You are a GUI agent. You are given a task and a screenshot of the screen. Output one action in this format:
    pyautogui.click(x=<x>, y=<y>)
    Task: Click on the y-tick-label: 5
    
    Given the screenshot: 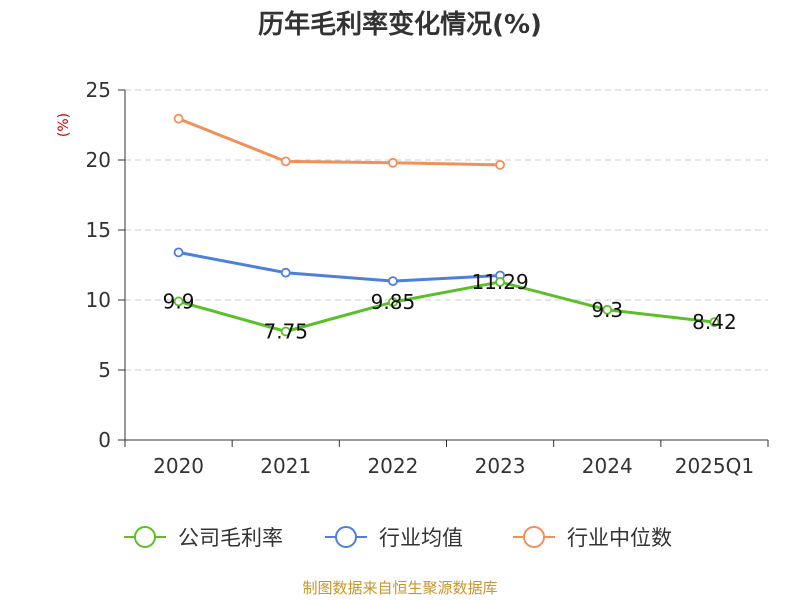 What is the action you would take?
    pyautogui.click(x=104, y=370)
    